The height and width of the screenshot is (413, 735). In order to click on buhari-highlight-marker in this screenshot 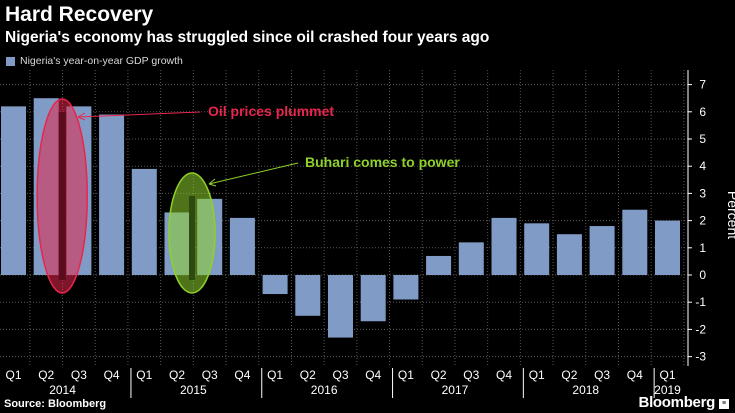, I will do `click(192, 238)`.